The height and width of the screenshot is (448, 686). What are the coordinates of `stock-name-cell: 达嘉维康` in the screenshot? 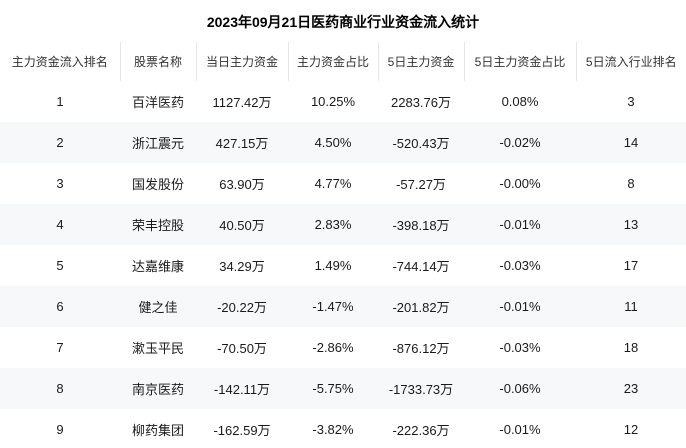 It's located at (157, 266).